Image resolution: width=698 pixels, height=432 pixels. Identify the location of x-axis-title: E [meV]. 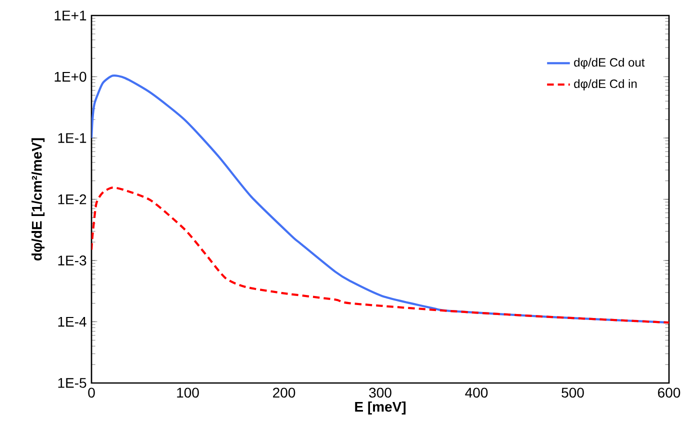
(380, 407).